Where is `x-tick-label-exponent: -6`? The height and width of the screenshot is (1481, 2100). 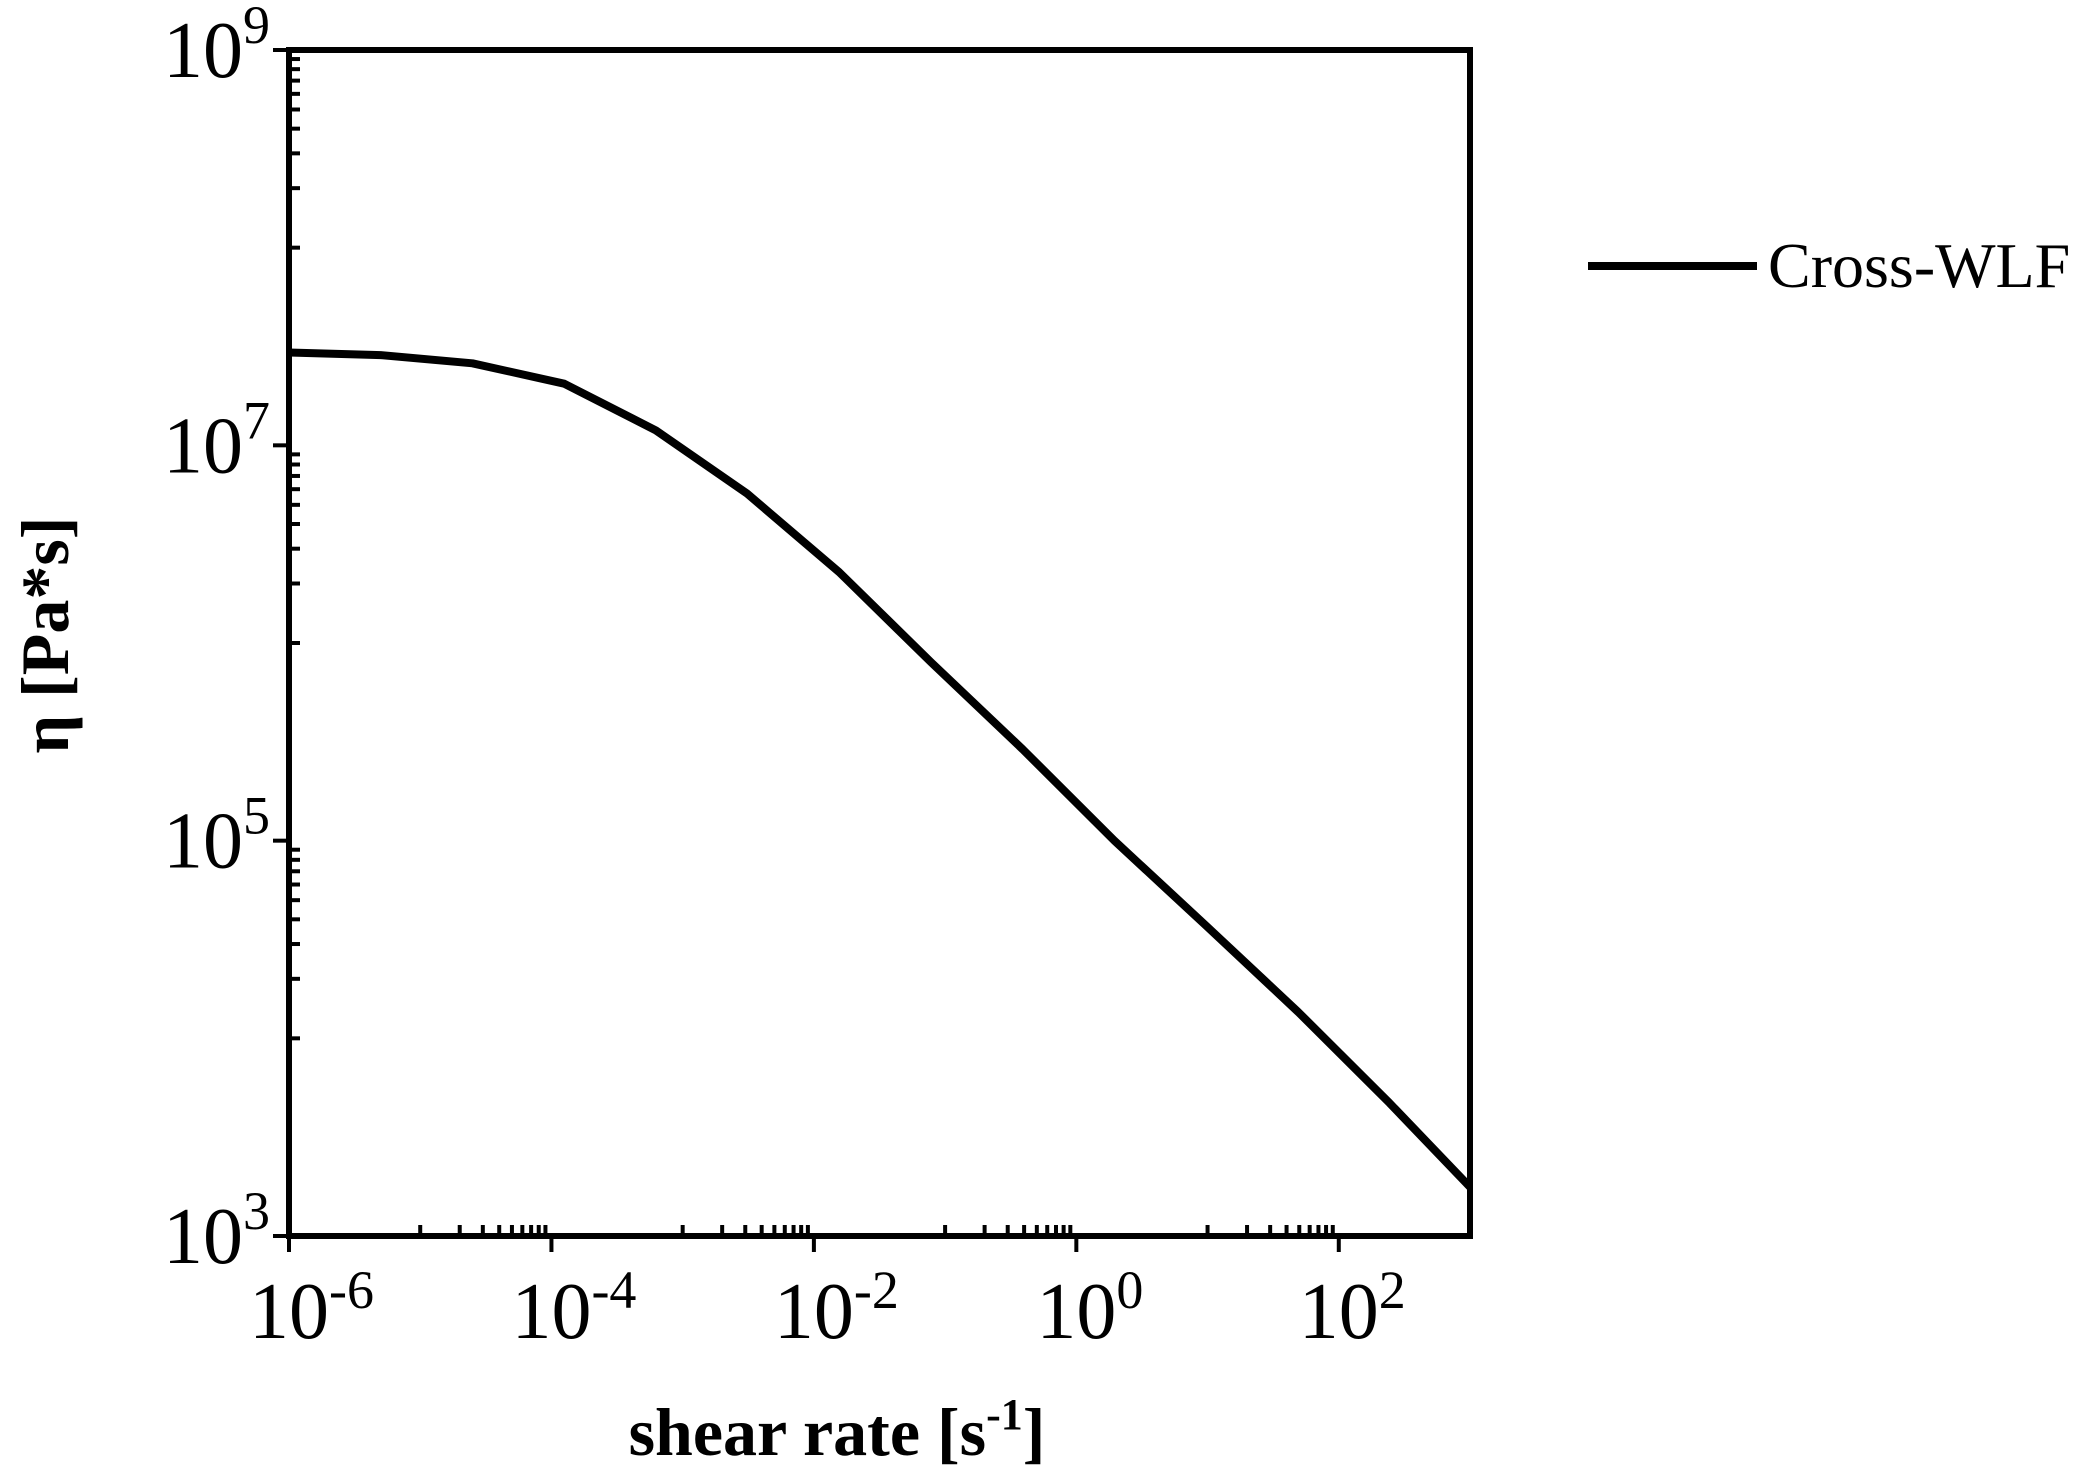 x-tick-label-exponent: -6 is located at coordinates (351, 1290).